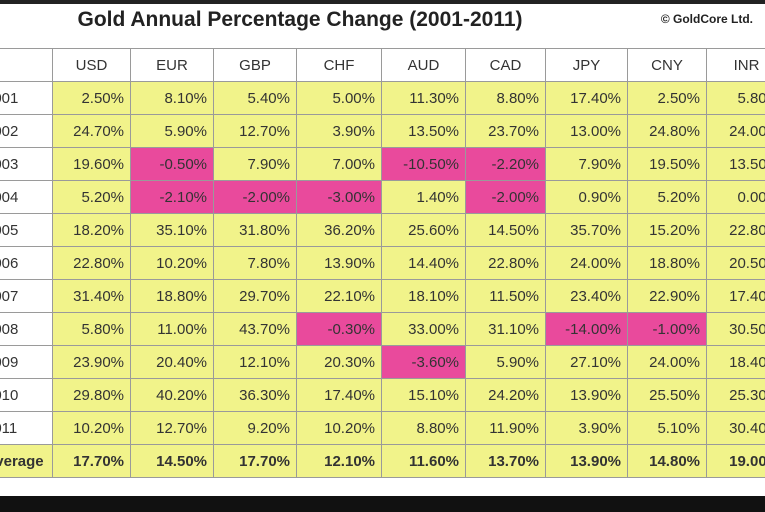 This screenshot has height=512, width=765. Describe the element at coordinates (339, 164) in the screenshot. I see `value-cell: 7.00%` at that location.